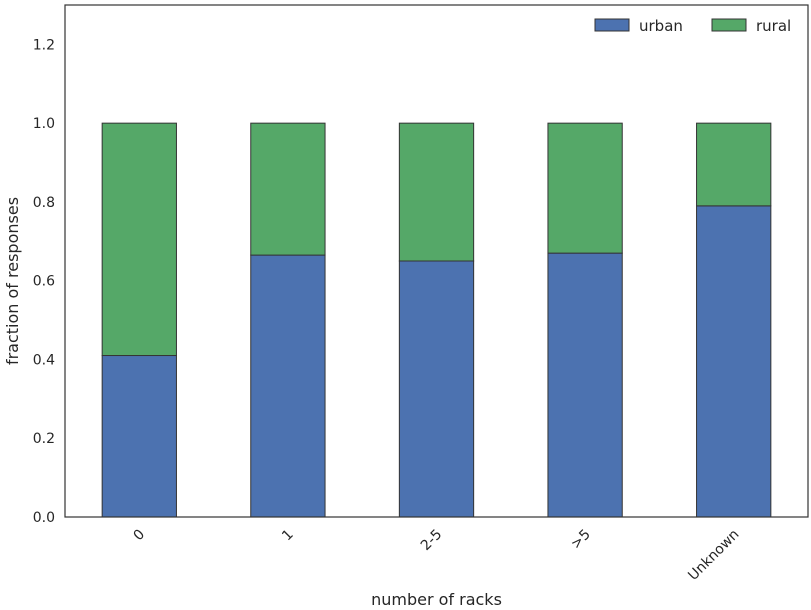 The width and height of the screenshot is (811, 610). Describe the element at coordinates (44, 45) in the screenshot. I see `y-tick-label: 1.2` at that location.